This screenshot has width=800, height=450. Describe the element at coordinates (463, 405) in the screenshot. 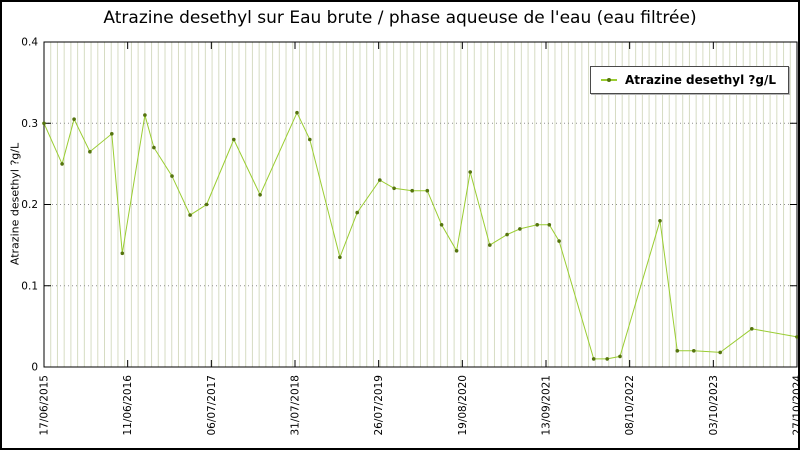

I see `svg-text: 19/08/2020` at that location.